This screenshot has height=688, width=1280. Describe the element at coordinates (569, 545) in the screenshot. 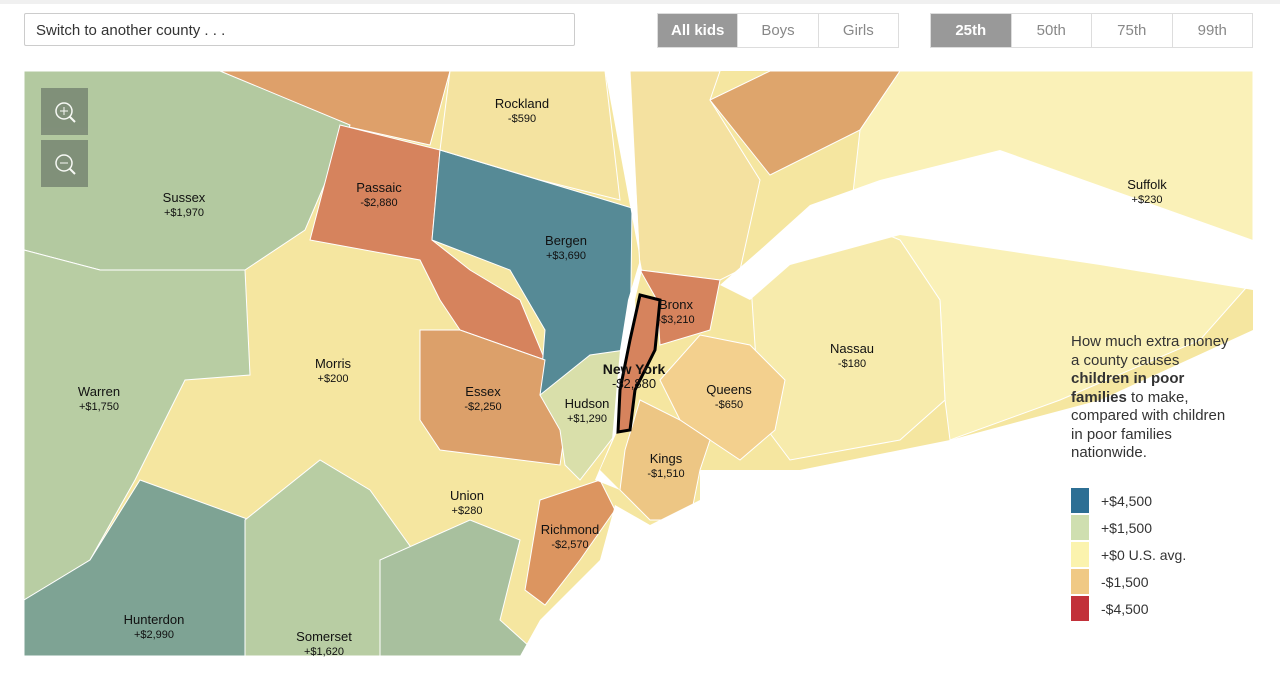

I see `county-value: -$2,570` at that location.